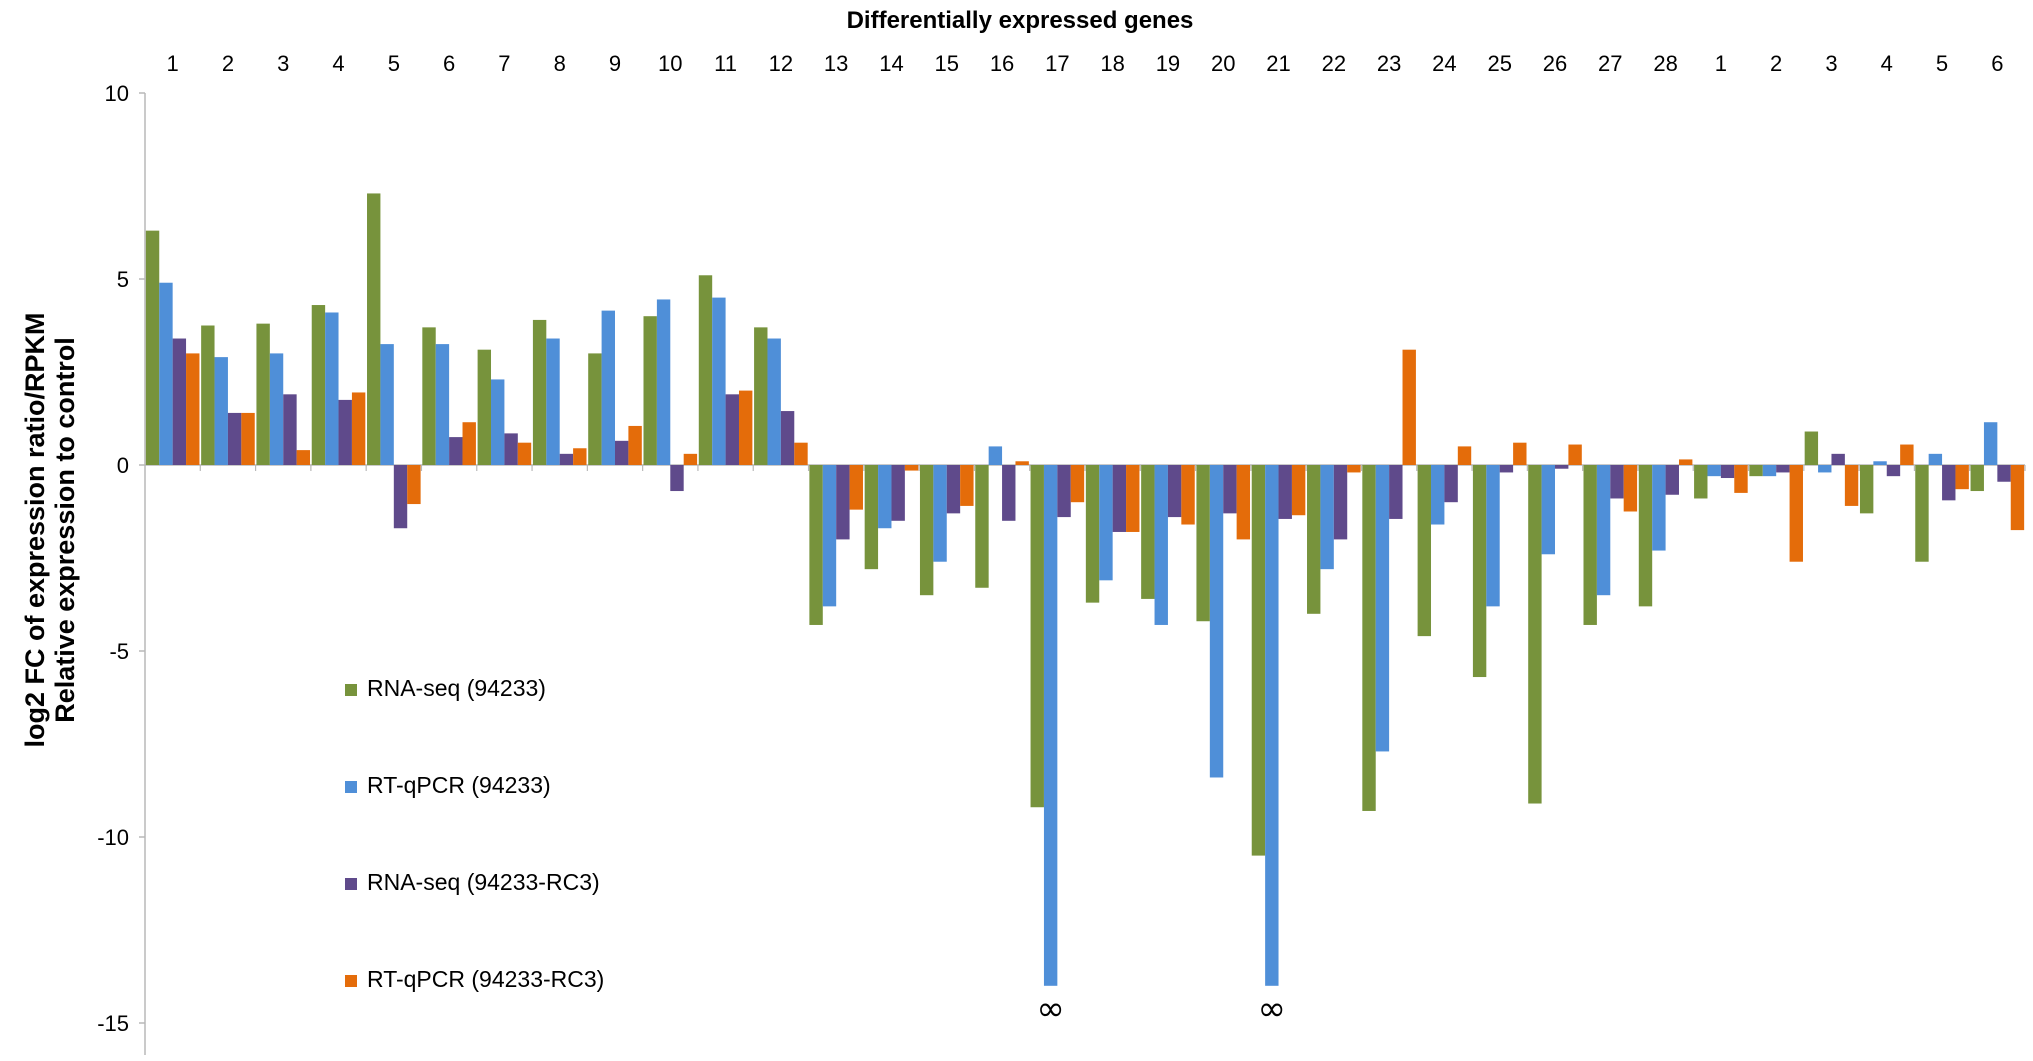 This screenshot has height=1061, width=2033. What do you see at coordinates (1161, 1009) in the screenshot?
I see `annotations: ∞ ∞` at bounding box center [1161, 1009].